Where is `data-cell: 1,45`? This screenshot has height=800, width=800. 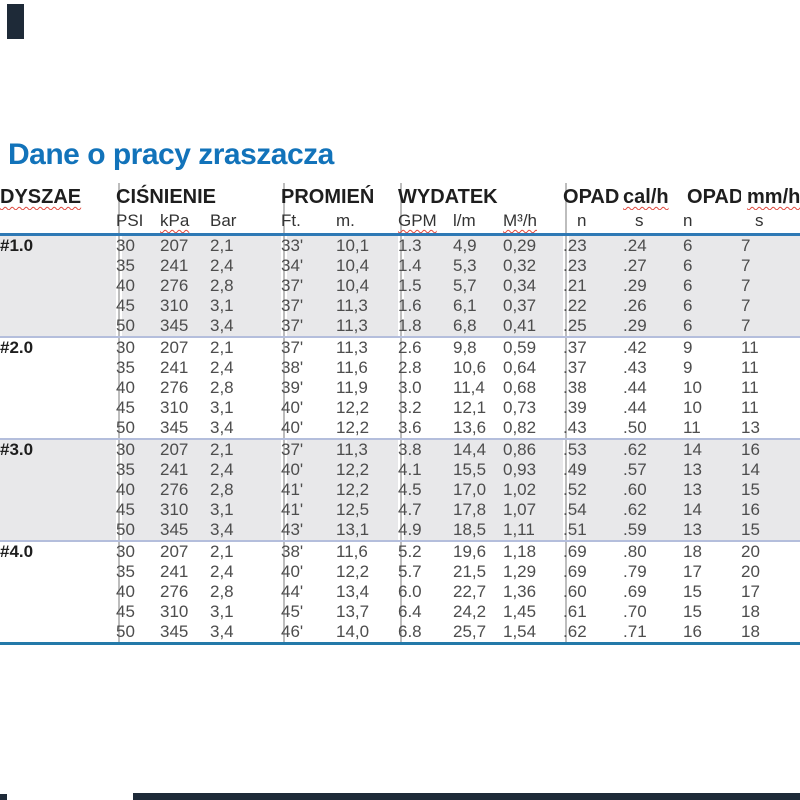
data-cell: 1,45 is located at coordinates (520, 611).